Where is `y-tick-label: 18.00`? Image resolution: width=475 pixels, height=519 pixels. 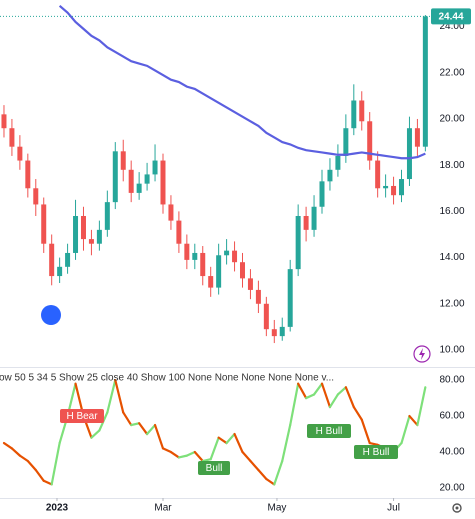
y-tick-label: 18.00 is located at coordinates (451, 165).